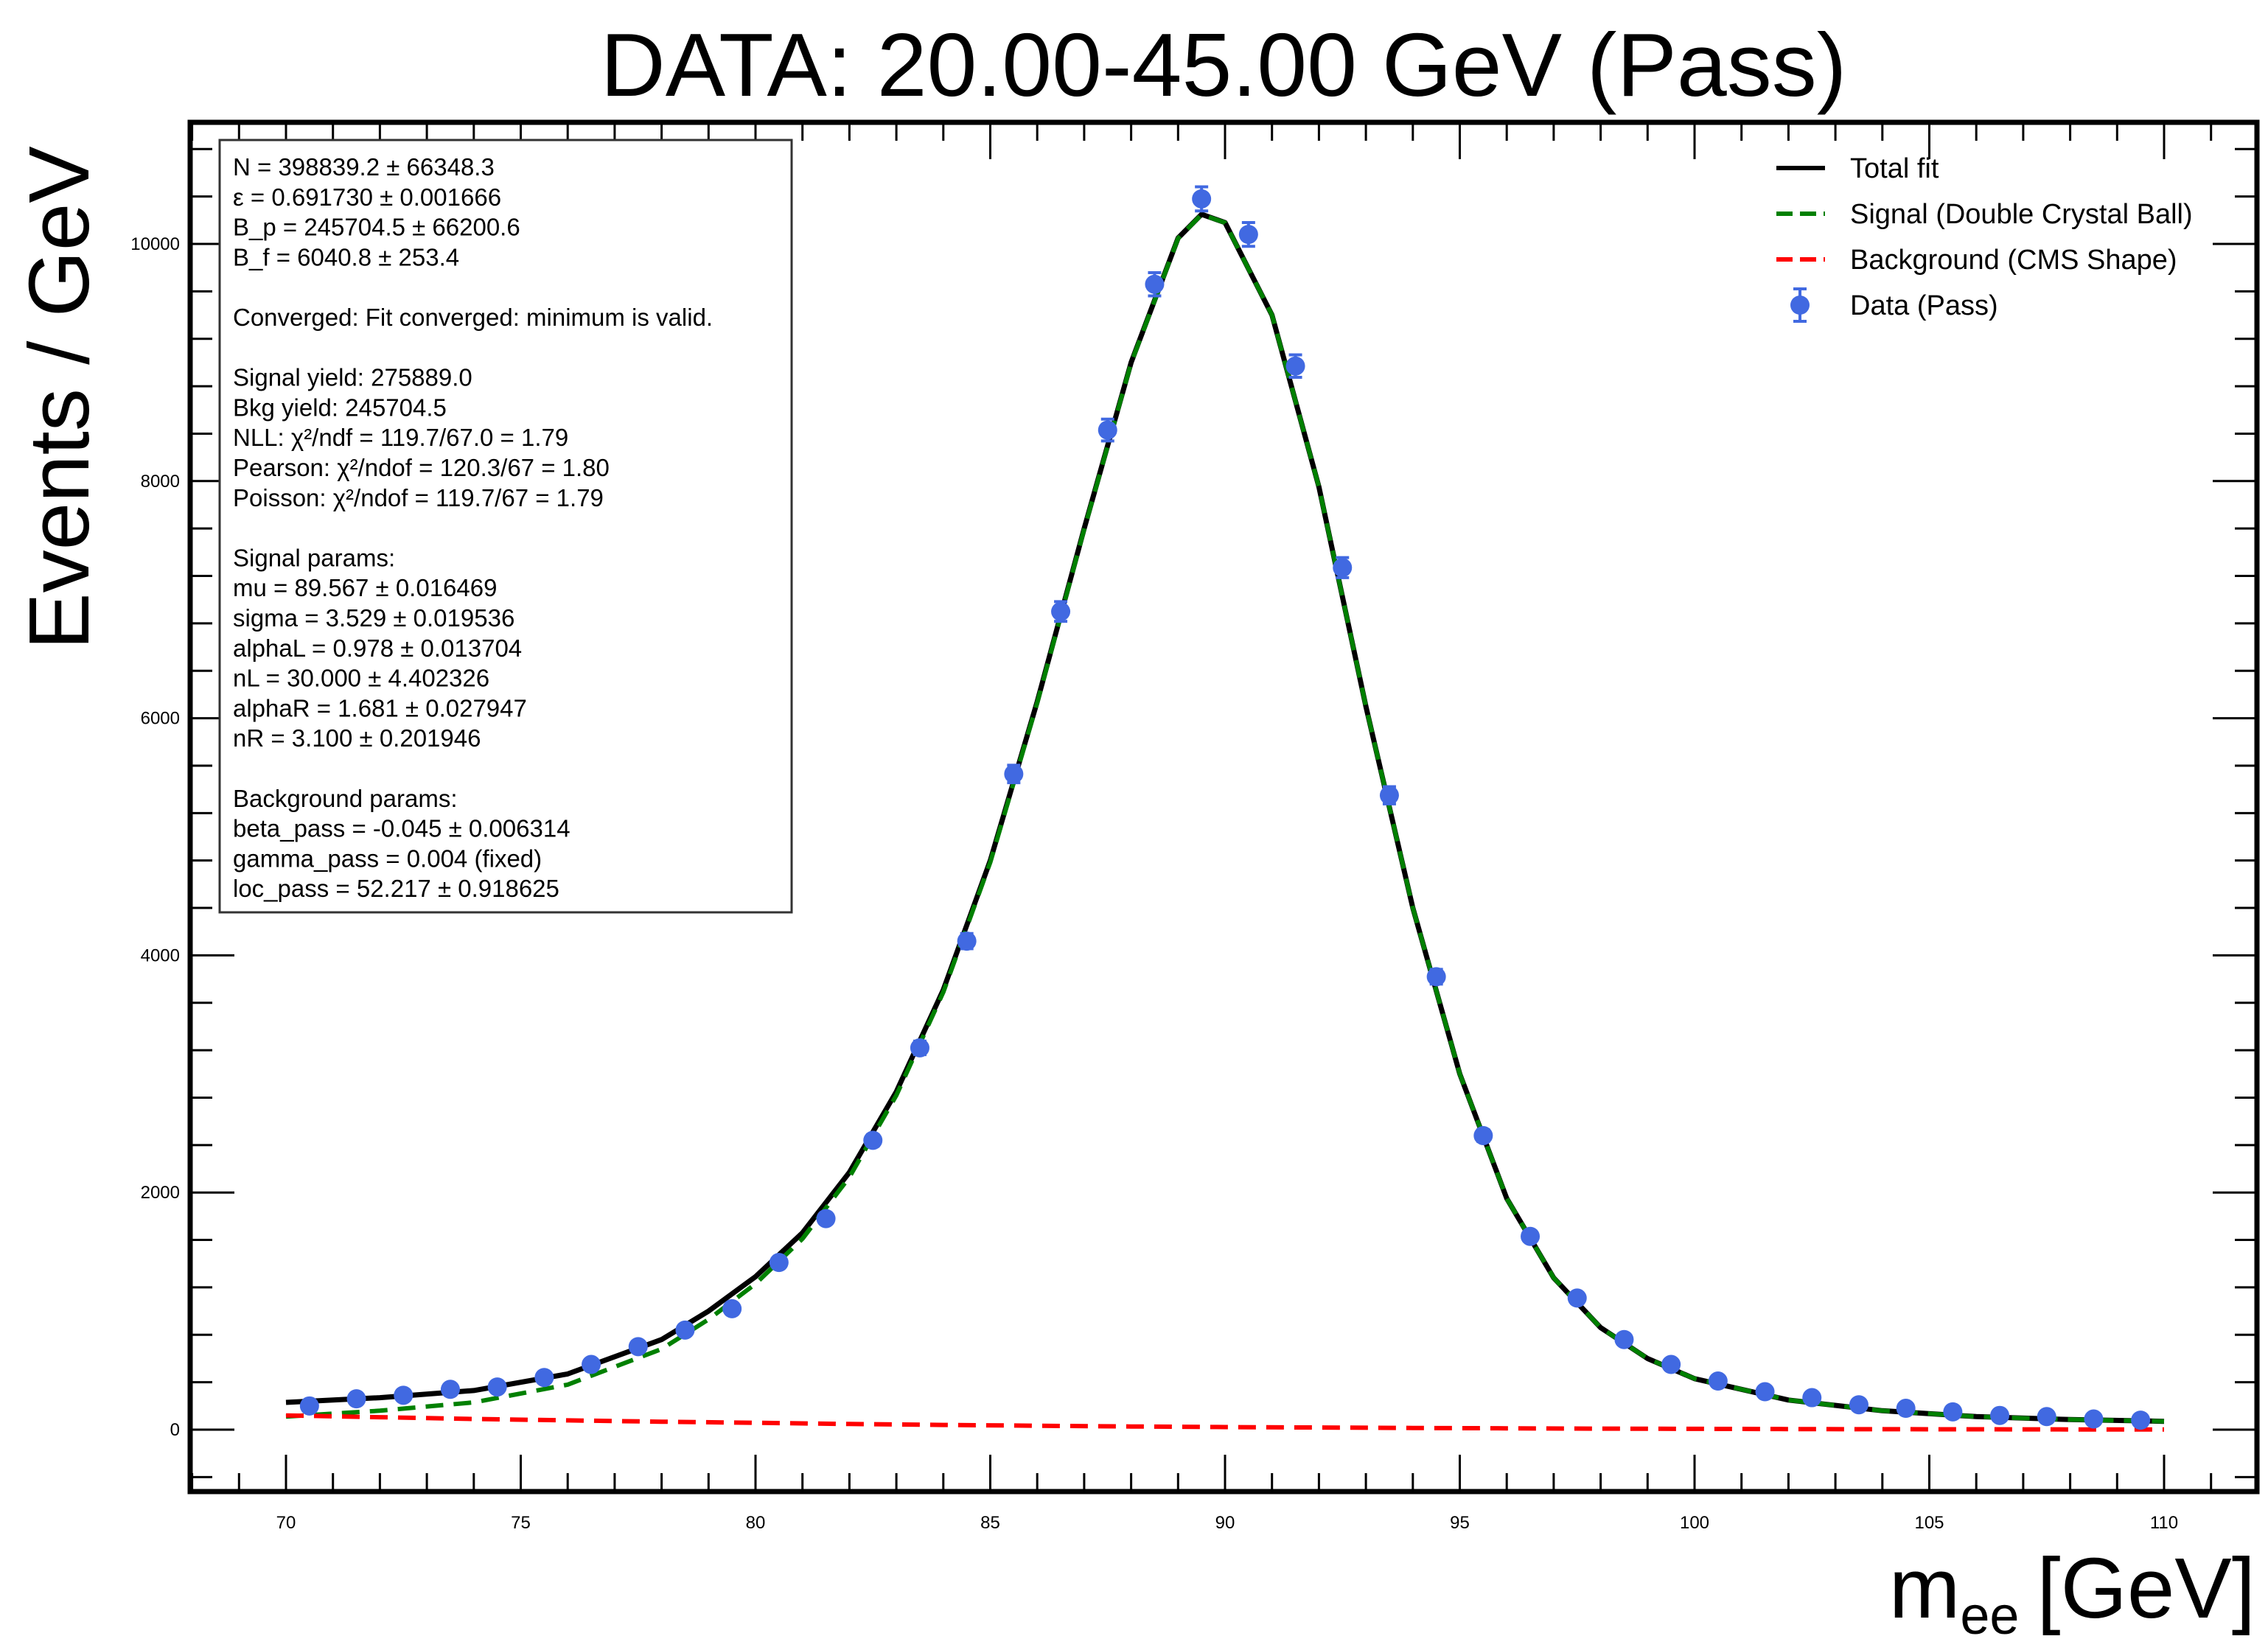 This screenshot has height=1650, width=2268. I want to click on legend-item-total-fit: Total fit, so click(1858, 168).